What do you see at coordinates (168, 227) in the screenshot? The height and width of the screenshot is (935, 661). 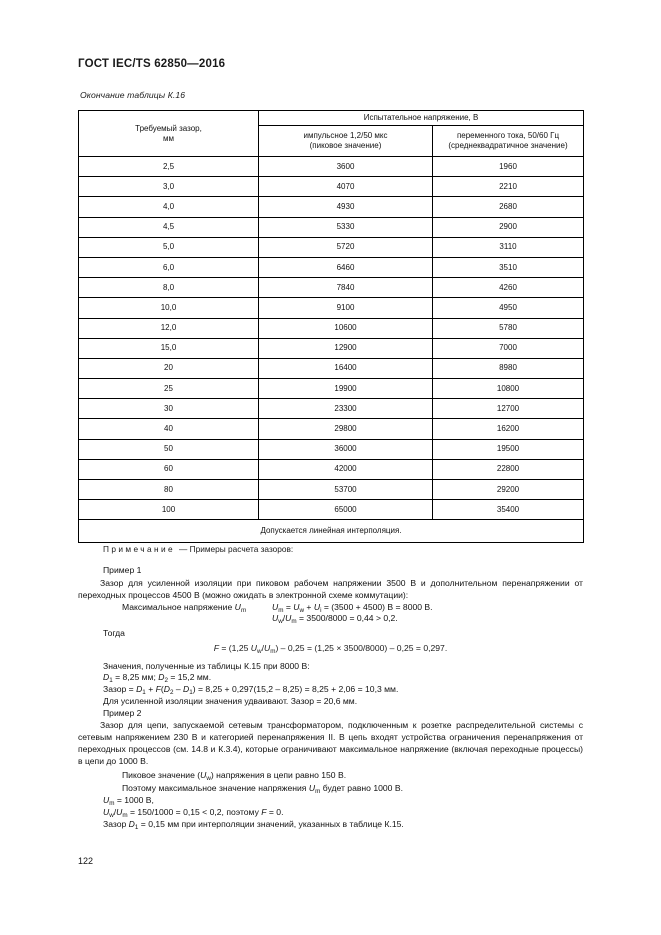 I see `cell-clearance: 4,5` at bounding box center [168, 227].